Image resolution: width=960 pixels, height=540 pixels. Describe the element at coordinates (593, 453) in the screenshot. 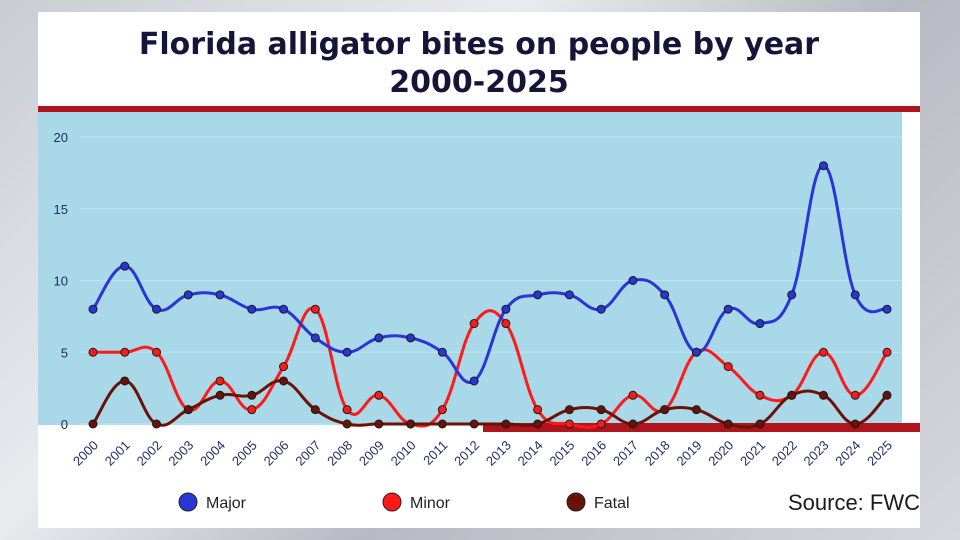

I see `x-tick-label: 2016` at that location.